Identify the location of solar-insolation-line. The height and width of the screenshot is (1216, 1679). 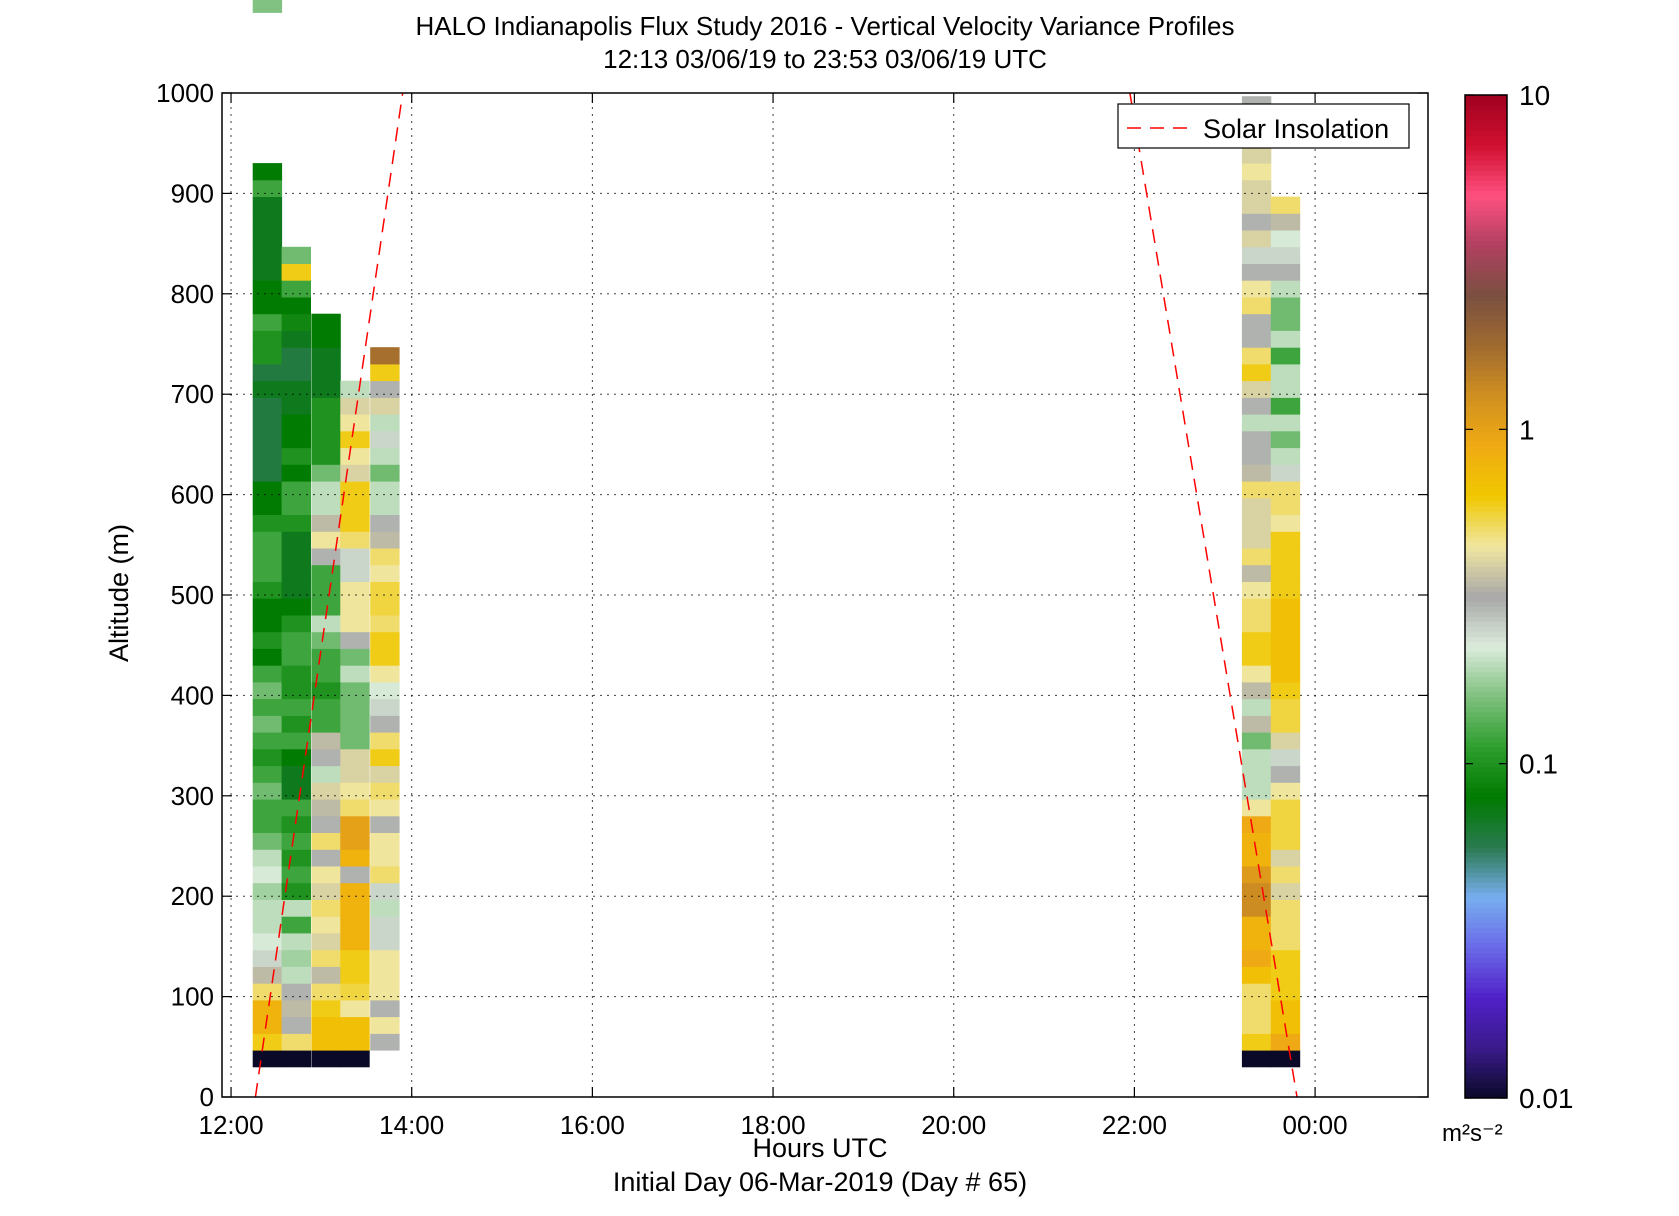
(1213, 595).